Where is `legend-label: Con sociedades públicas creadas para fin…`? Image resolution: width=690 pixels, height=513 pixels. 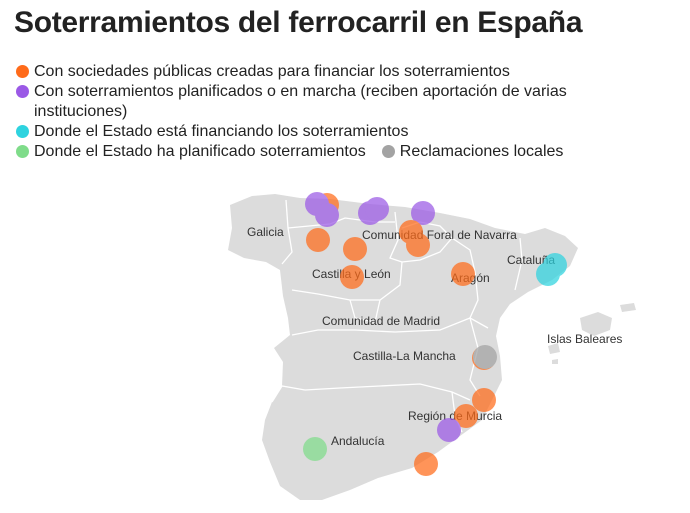 legend-label: Con sociedades públicas creadas para fin… is located at coordinates (272, 71).